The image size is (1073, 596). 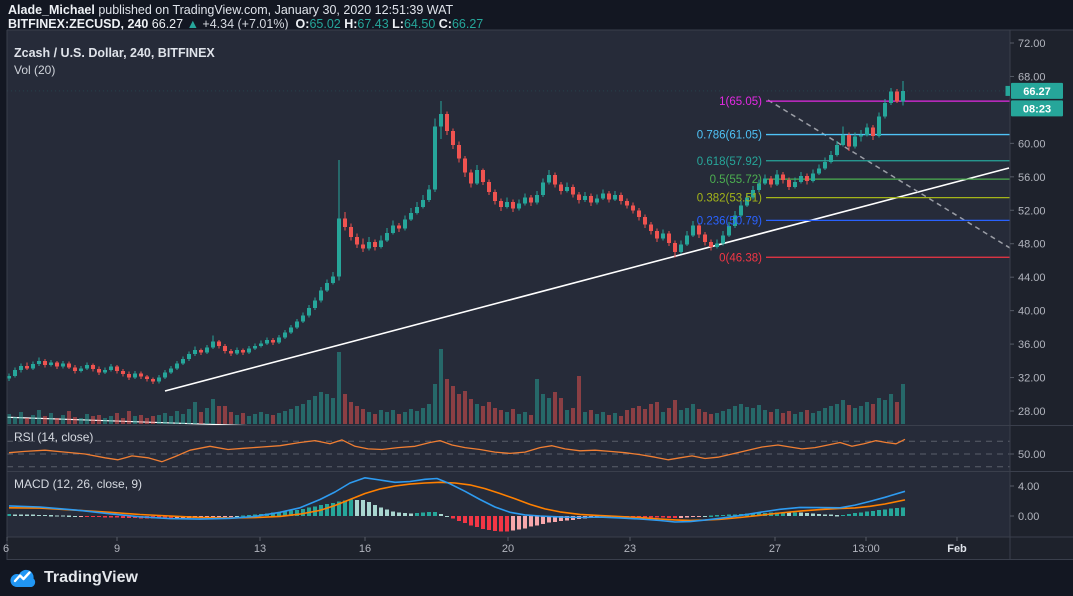 What do you see at coordinates (167, 24) in the screenshot?
I see `last-price: 66.27` at bounding box center [167, 24].